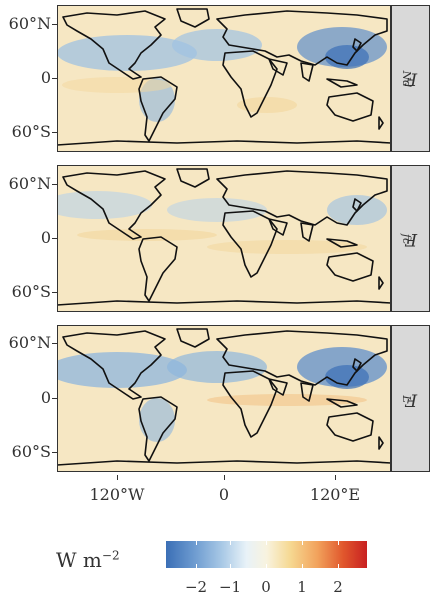 The image size is (432, 600). What do you see at coordinates (230, 587) in the screenshot?
I see `colorbar-tick-label: −1` at bounding box center [230, 587].